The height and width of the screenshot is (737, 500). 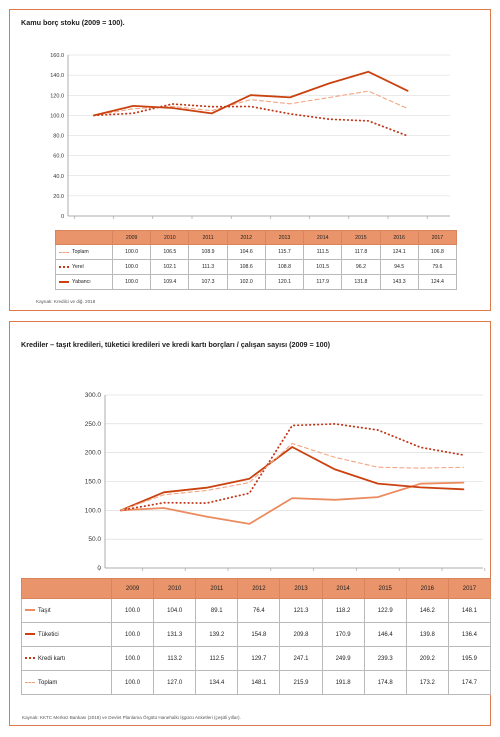 What do you see at coordinates (58, 177) in the screenshot?
I see `y-tick-label: 40.0` at bounding box center [58, 177].